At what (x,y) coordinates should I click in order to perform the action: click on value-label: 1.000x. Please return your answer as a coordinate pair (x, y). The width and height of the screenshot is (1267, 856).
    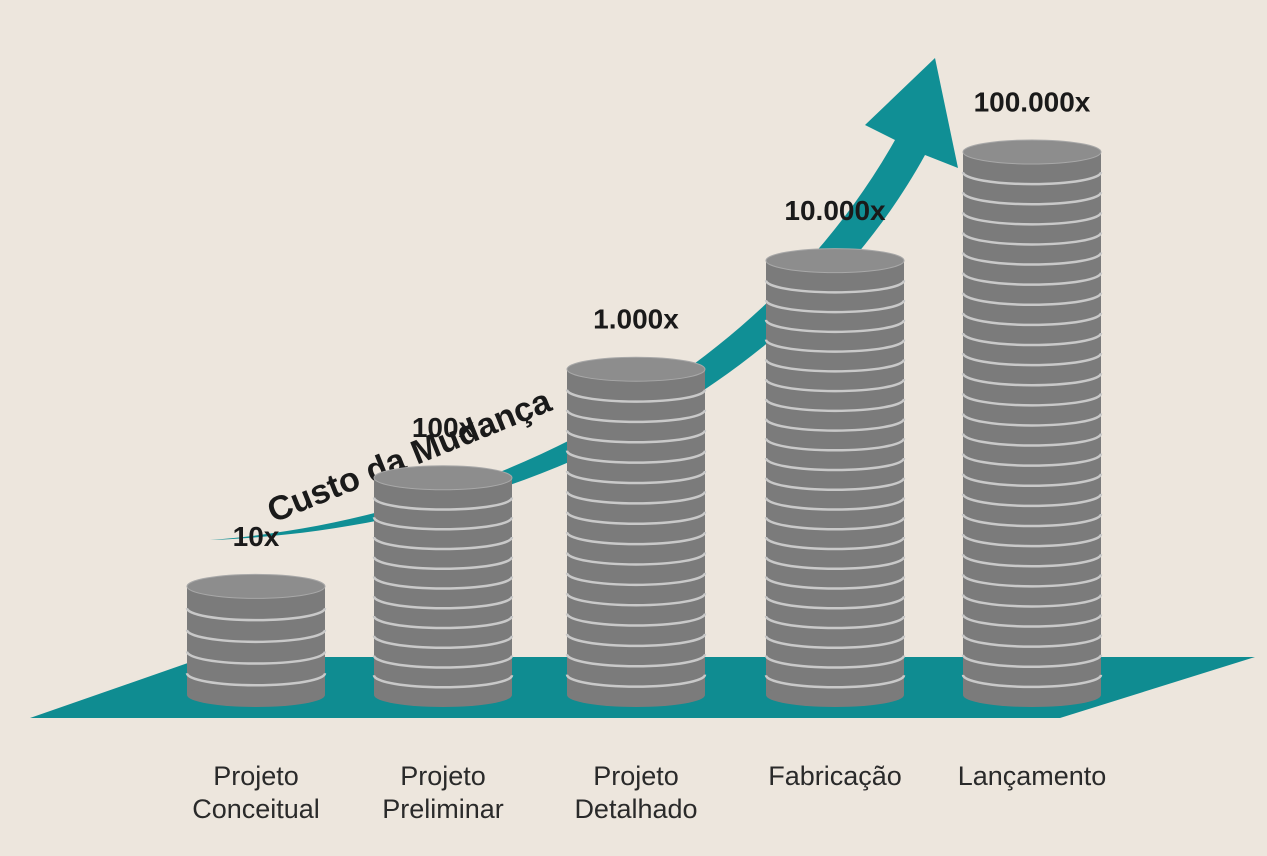
    Looking at the image, I should click on (636, 319).